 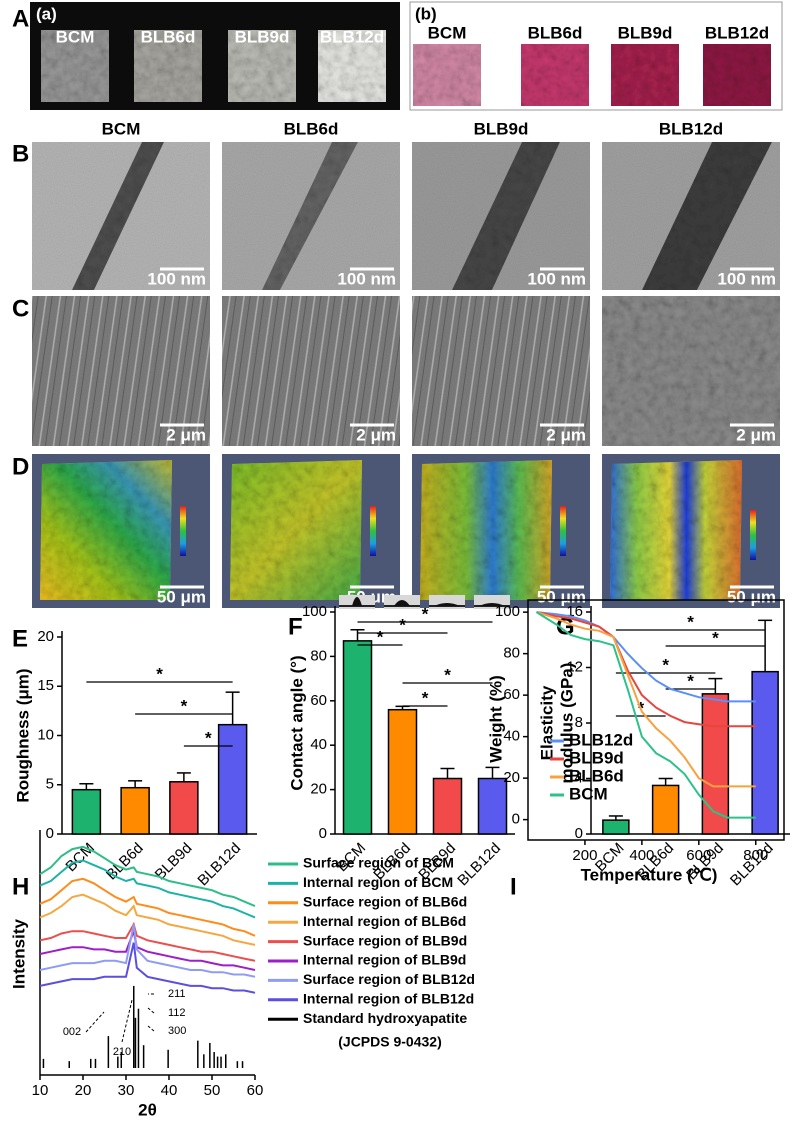 What do you see at coordinates (596, 775) in the screenshot?
I see `legend-label: BLB6d` at bounding box center [596, 775].